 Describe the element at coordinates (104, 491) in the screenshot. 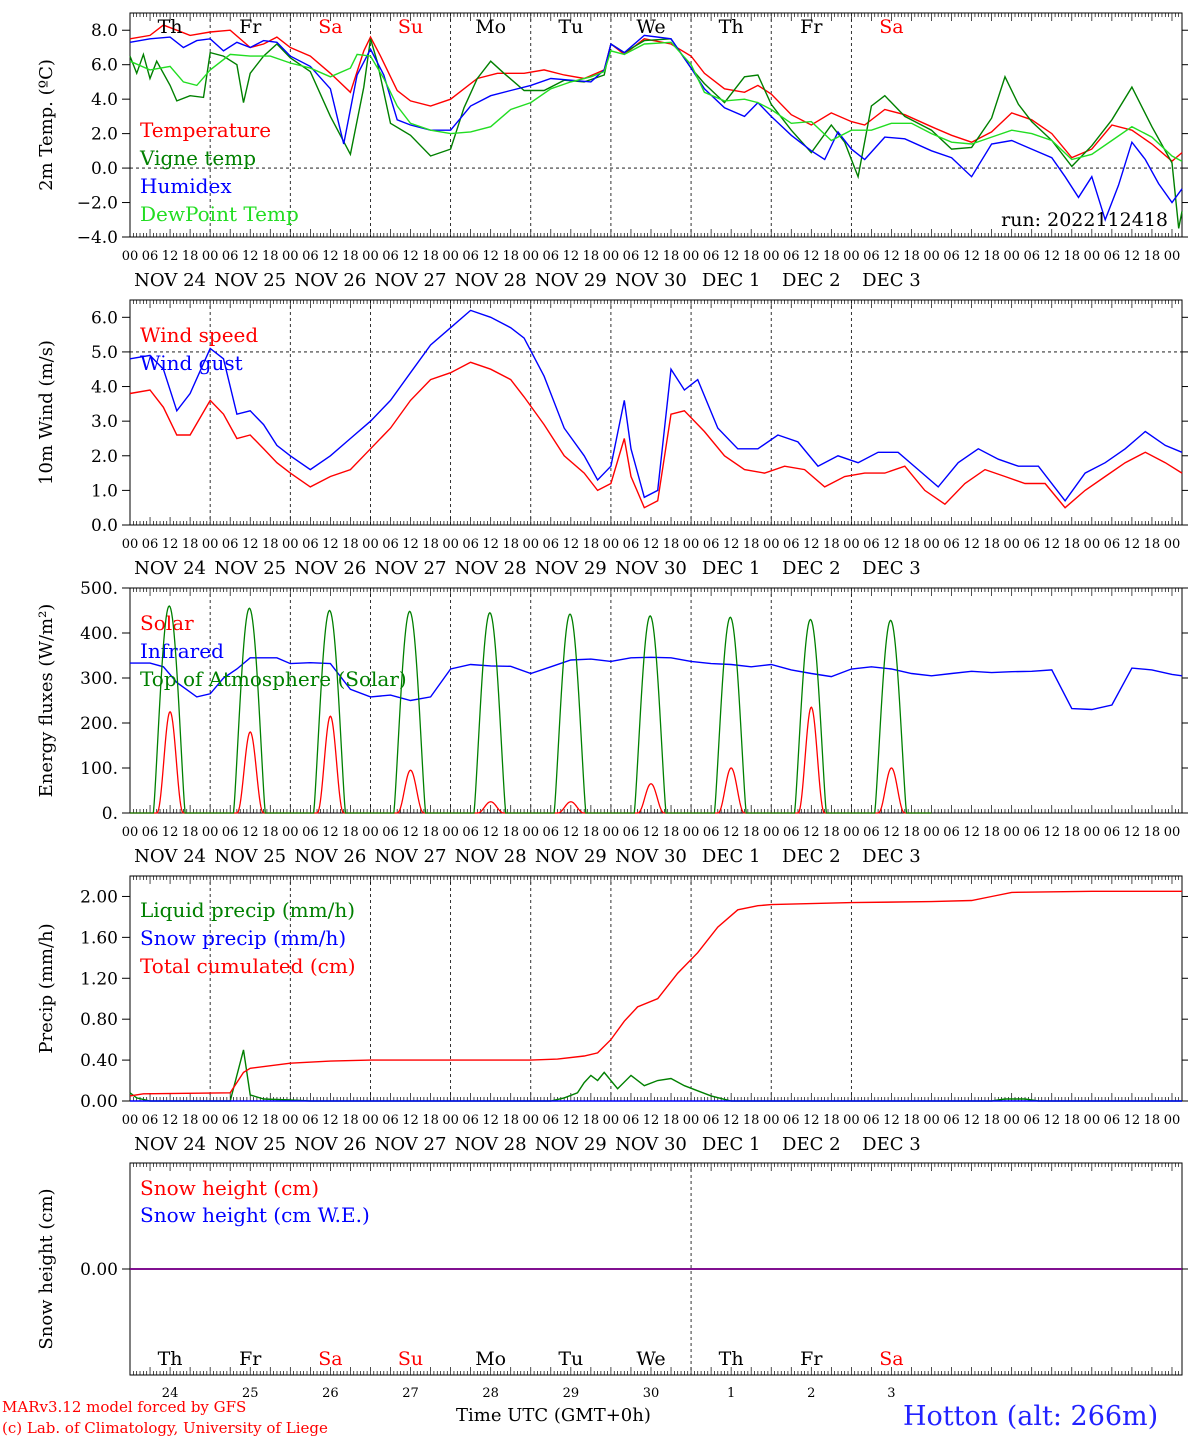

I see `y-tick-label: 1.0` at that location.